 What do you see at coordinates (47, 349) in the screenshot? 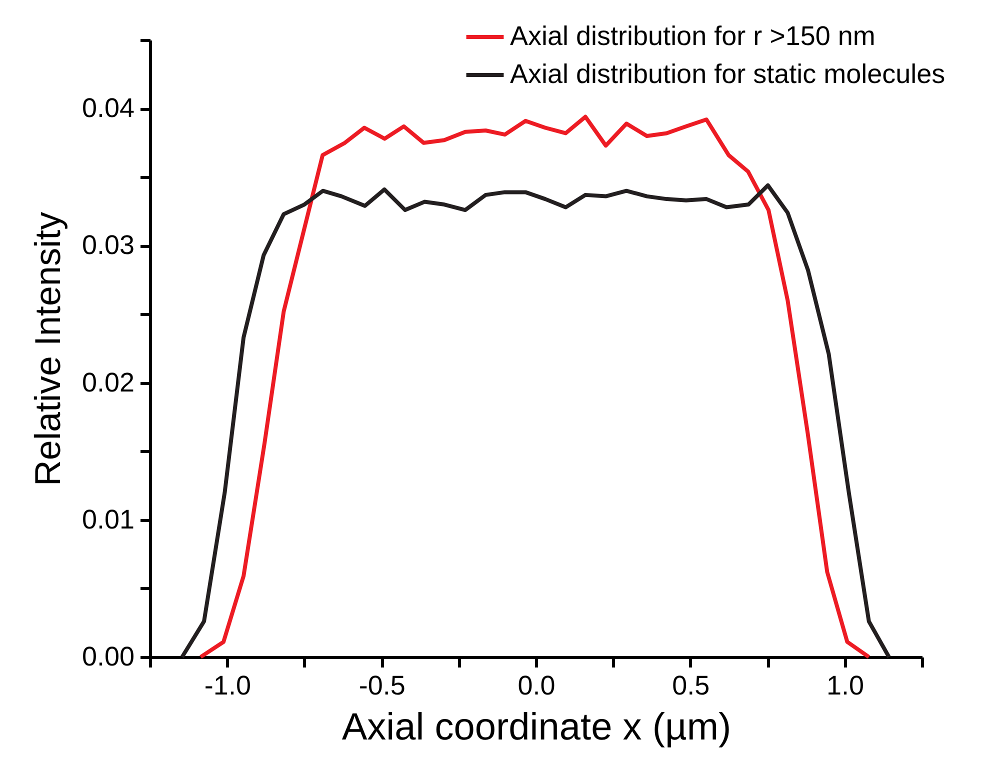
I see `y-axis-title: Relative Intensity` at bounding box center [47, 349].